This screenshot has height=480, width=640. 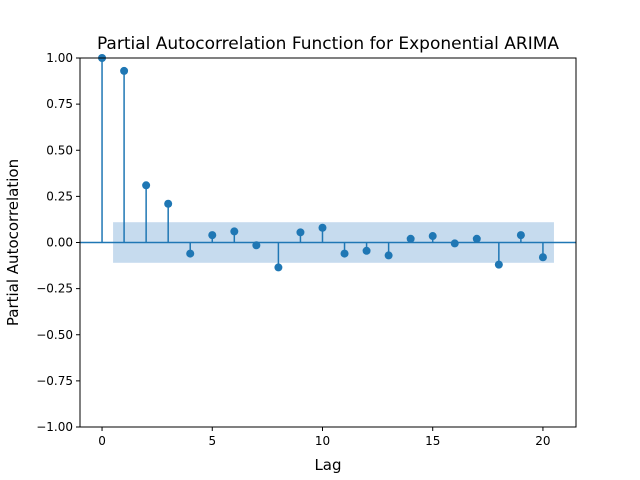 I want to click on x-tick-label: 15, so click(x=432, y=441).